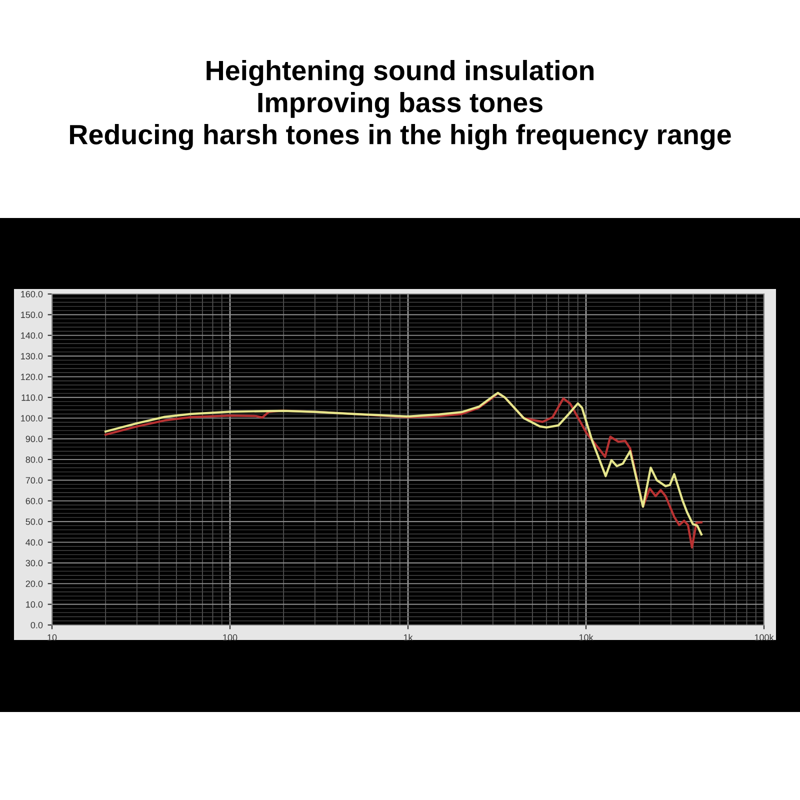  What do you see at coordinates (36, 625) in the screenshot?
I see `y-tick-label: 0.0` at bounding box center [36, 625].